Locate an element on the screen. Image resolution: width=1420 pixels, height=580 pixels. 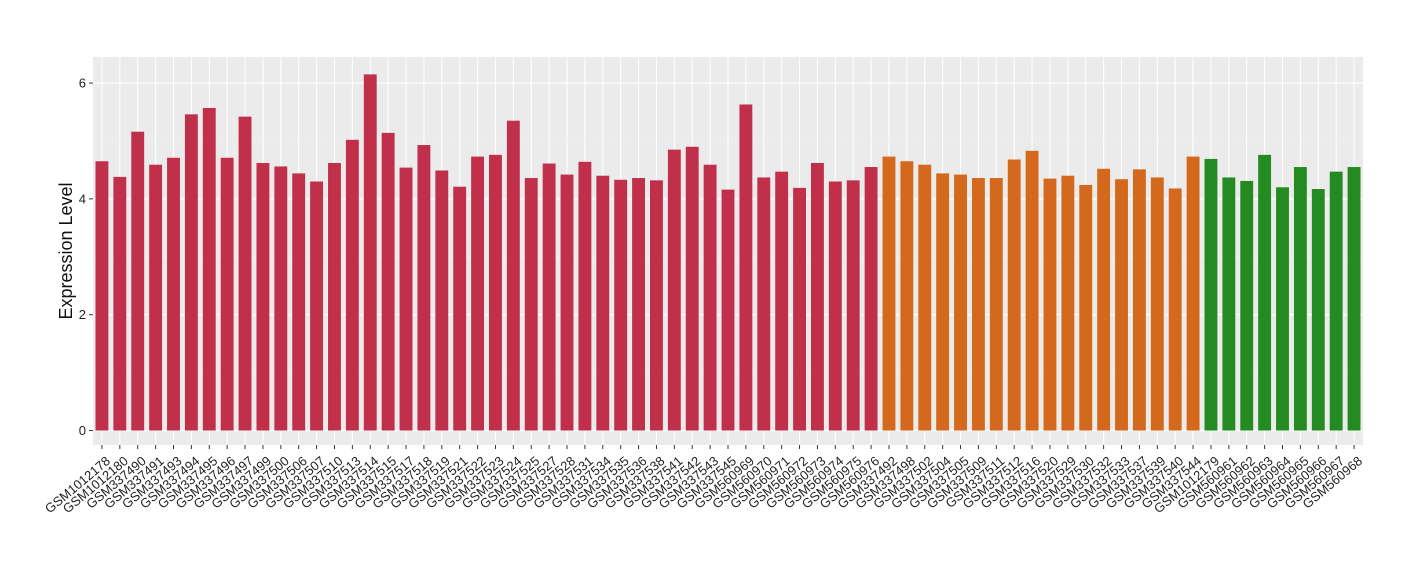
y-axis: 0 2 4 6 is located at coordinates (86, 257).